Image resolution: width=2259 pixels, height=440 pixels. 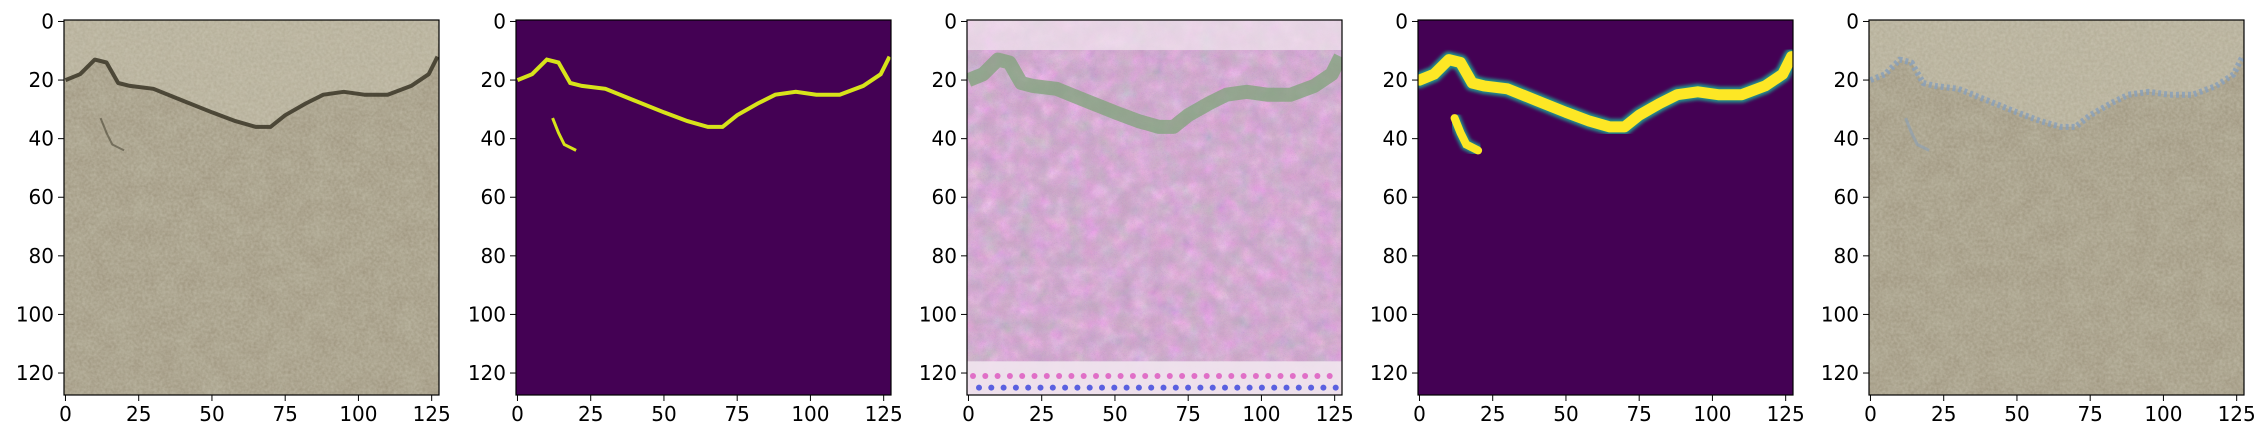 I want to click on panel-image-ground-truth-mask, so click(x=703, y=207).